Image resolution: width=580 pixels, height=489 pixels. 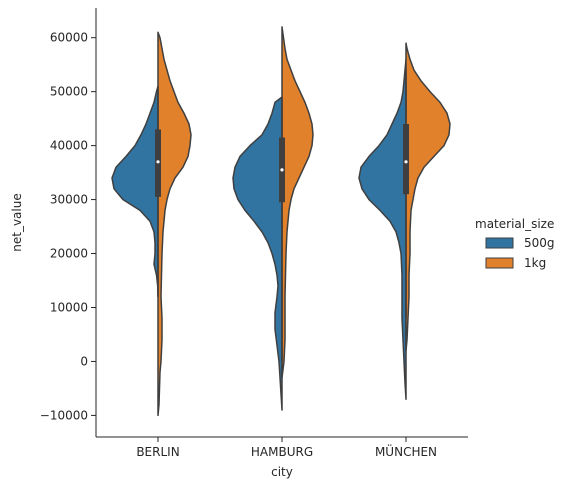 What do you see at coordinates (539, 243) in the screenshot?
I see `legend-label: 500g` at bounding box center [539, 243].